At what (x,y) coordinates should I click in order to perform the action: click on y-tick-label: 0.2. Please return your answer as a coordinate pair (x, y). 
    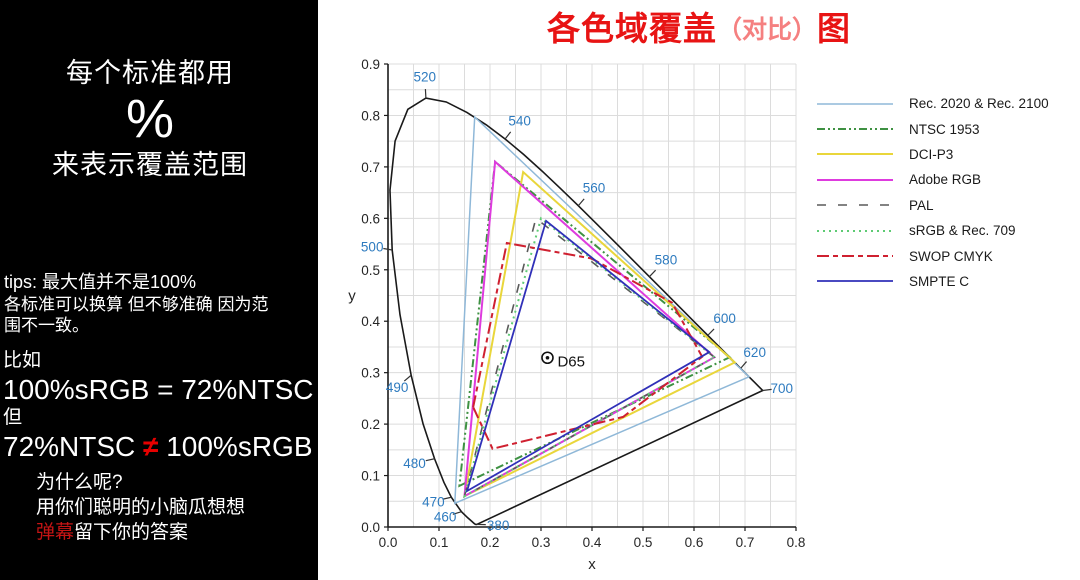
    Looking at the image, I should click on (370, 424).